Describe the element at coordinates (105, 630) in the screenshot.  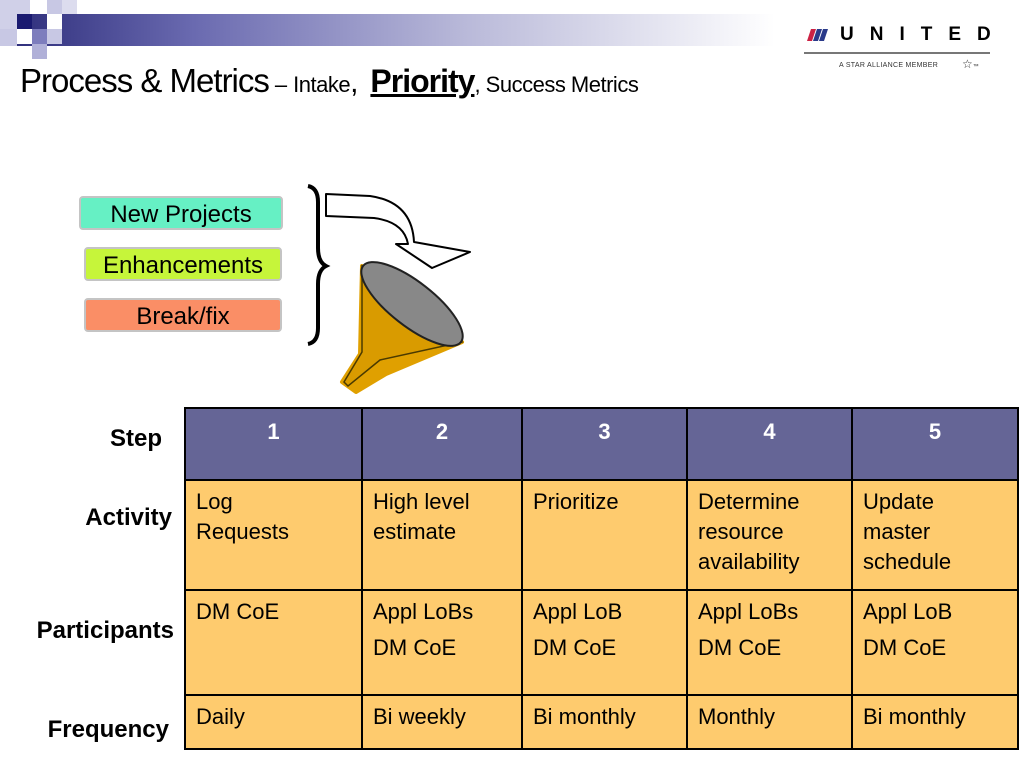
I see `row-label-participants: Participants` at that location.